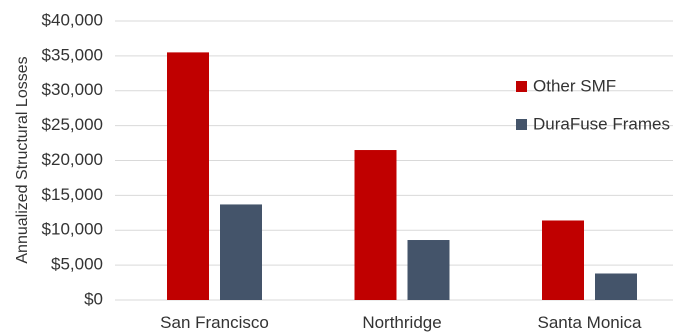 Image resolution: width=673 pixels, height=335 pixels. I want to click on y-tick-label: $30,000, so click(72, 89).